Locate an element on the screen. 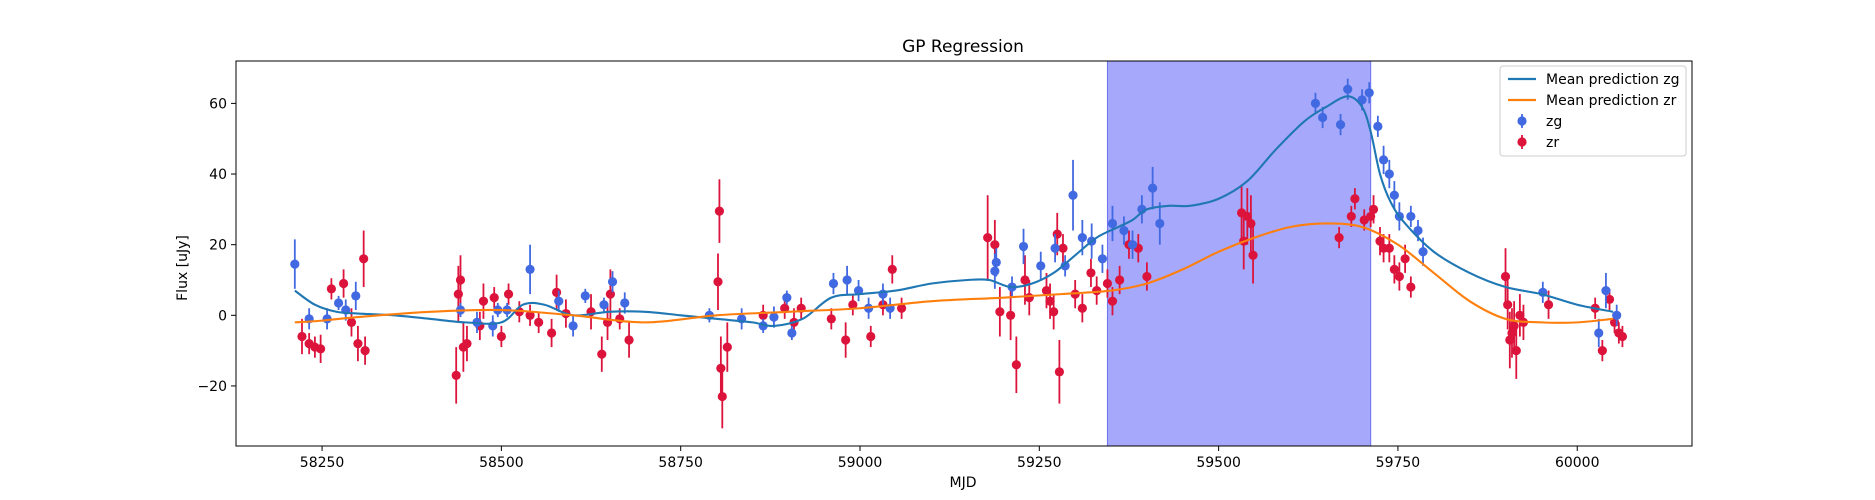 This screenshot has height=500, width=1875. x-tick-label: 58750 is located at coordinates (680, 463).